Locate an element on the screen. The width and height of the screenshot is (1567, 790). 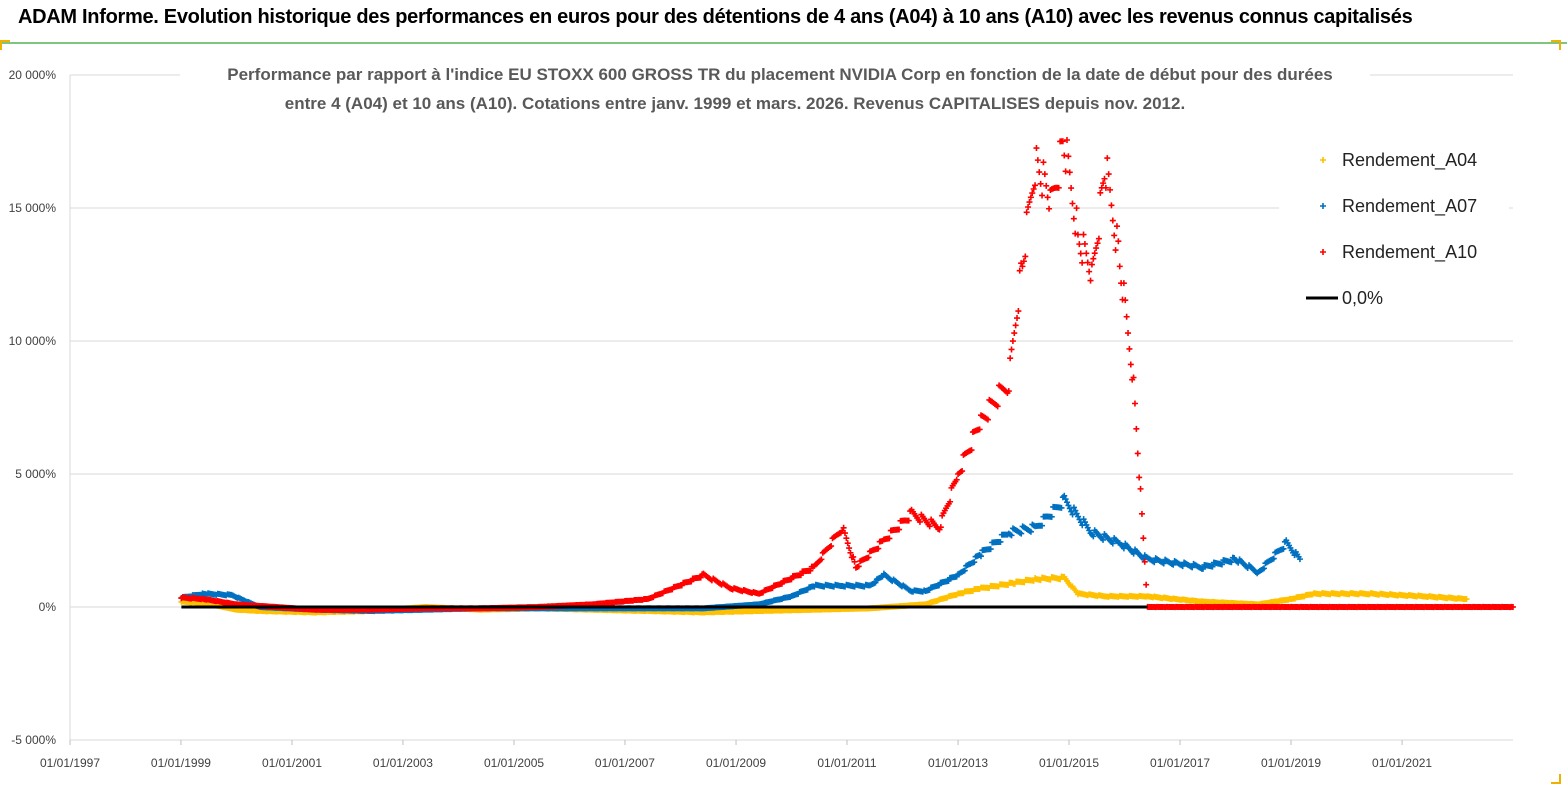
x-tick-label: 01/01/2005 is located at coordinates (514, 763).